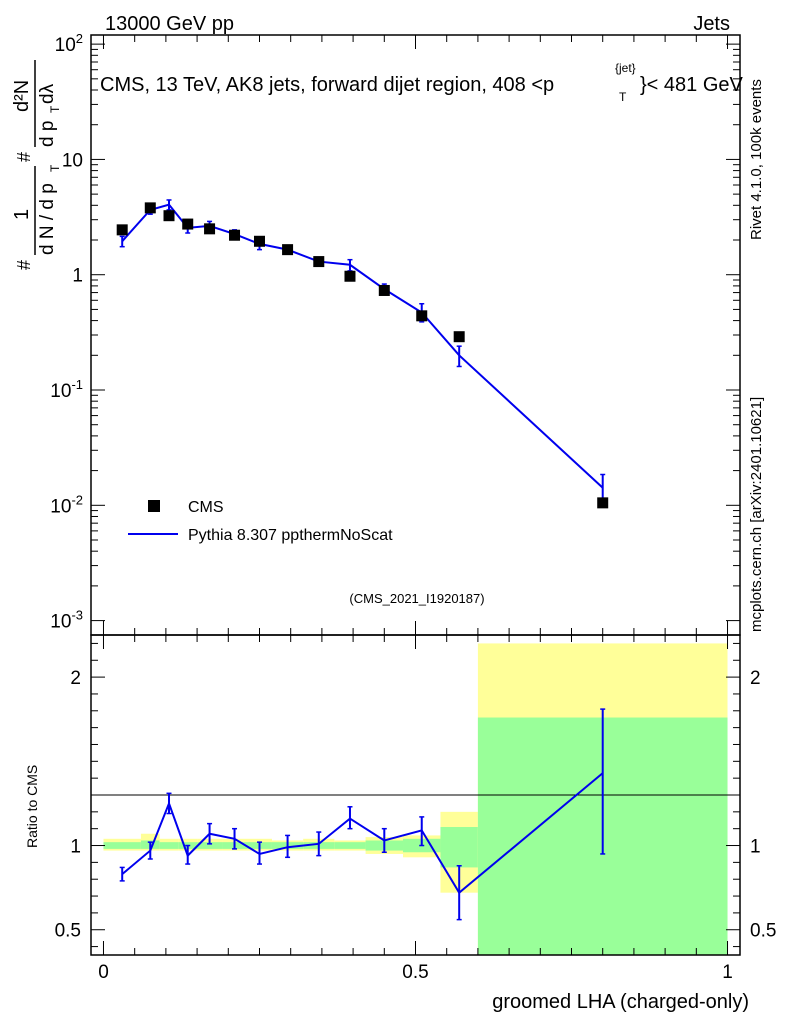 The image size is (786, 1024). I want to click on main-y-tick-base: 1, so click(77, 276).